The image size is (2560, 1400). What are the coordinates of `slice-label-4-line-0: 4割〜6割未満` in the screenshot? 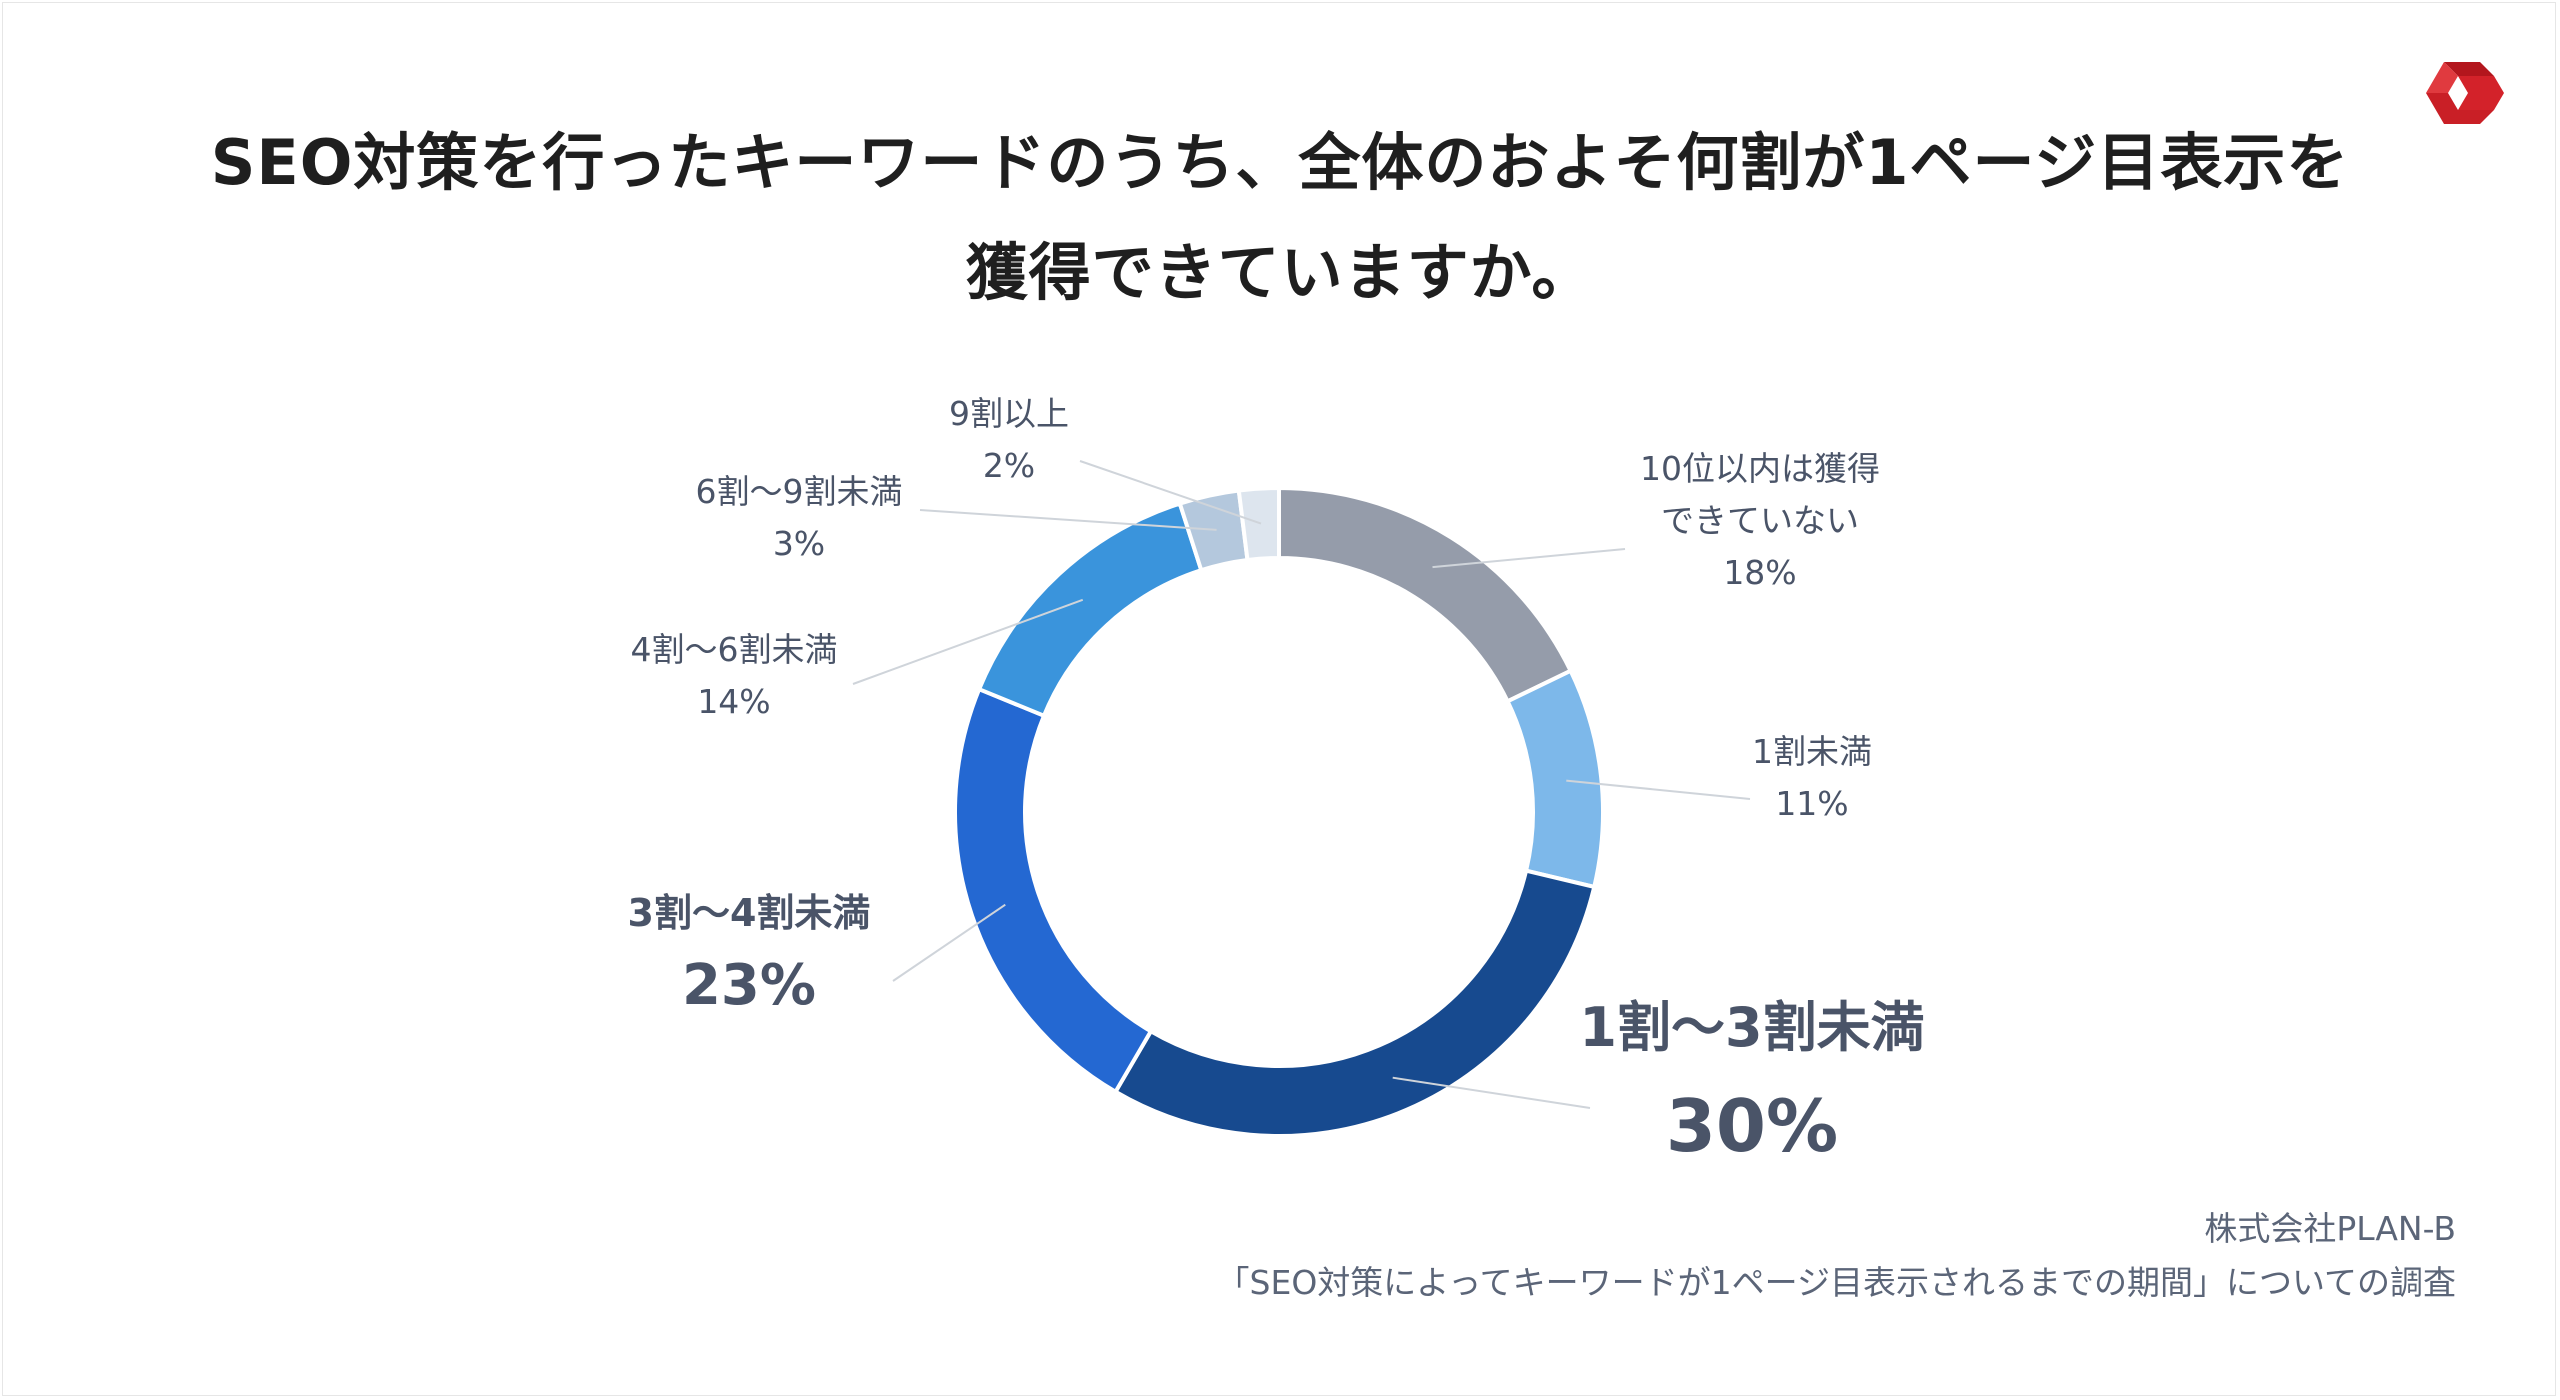 It's located at (734, 649).